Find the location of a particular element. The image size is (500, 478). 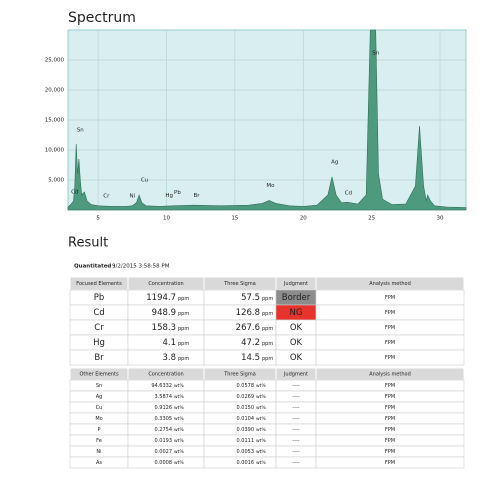

concentration: 0.3305 is located at coordinates (164, 419).